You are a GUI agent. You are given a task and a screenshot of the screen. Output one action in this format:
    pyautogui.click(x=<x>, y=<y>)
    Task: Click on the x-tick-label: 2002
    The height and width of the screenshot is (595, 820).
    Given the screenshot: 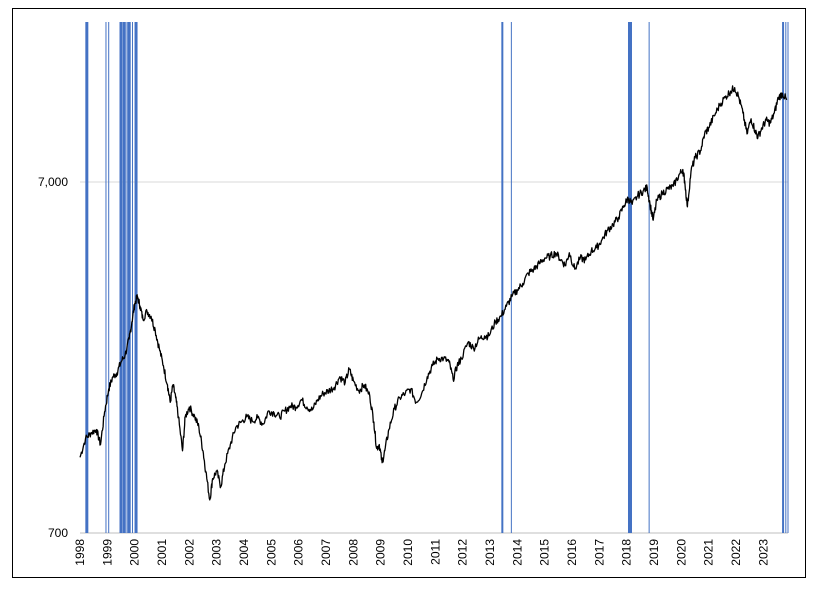 What is the action you would take?
    pyautogui.click(x=189, y=552)
    